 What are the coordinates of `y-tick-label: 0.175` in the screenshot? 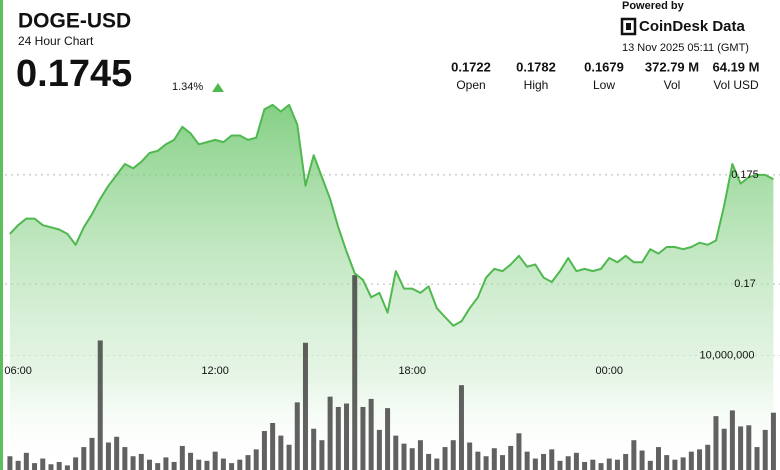 It's located at (745, 175).